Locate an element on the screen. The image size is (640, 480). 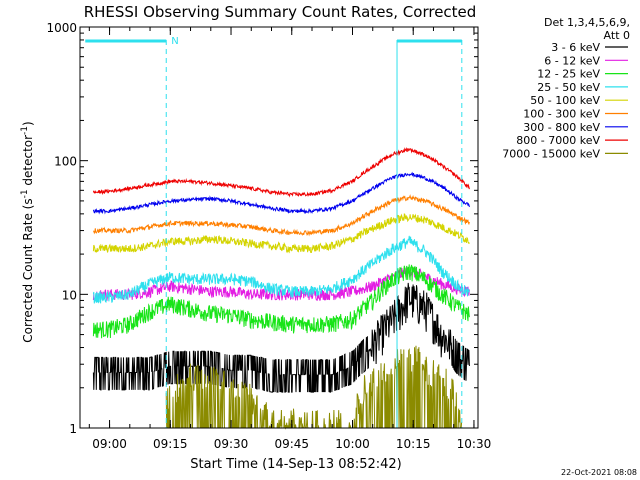
series-line-100-300-kev is located at coordinates (281, 215).